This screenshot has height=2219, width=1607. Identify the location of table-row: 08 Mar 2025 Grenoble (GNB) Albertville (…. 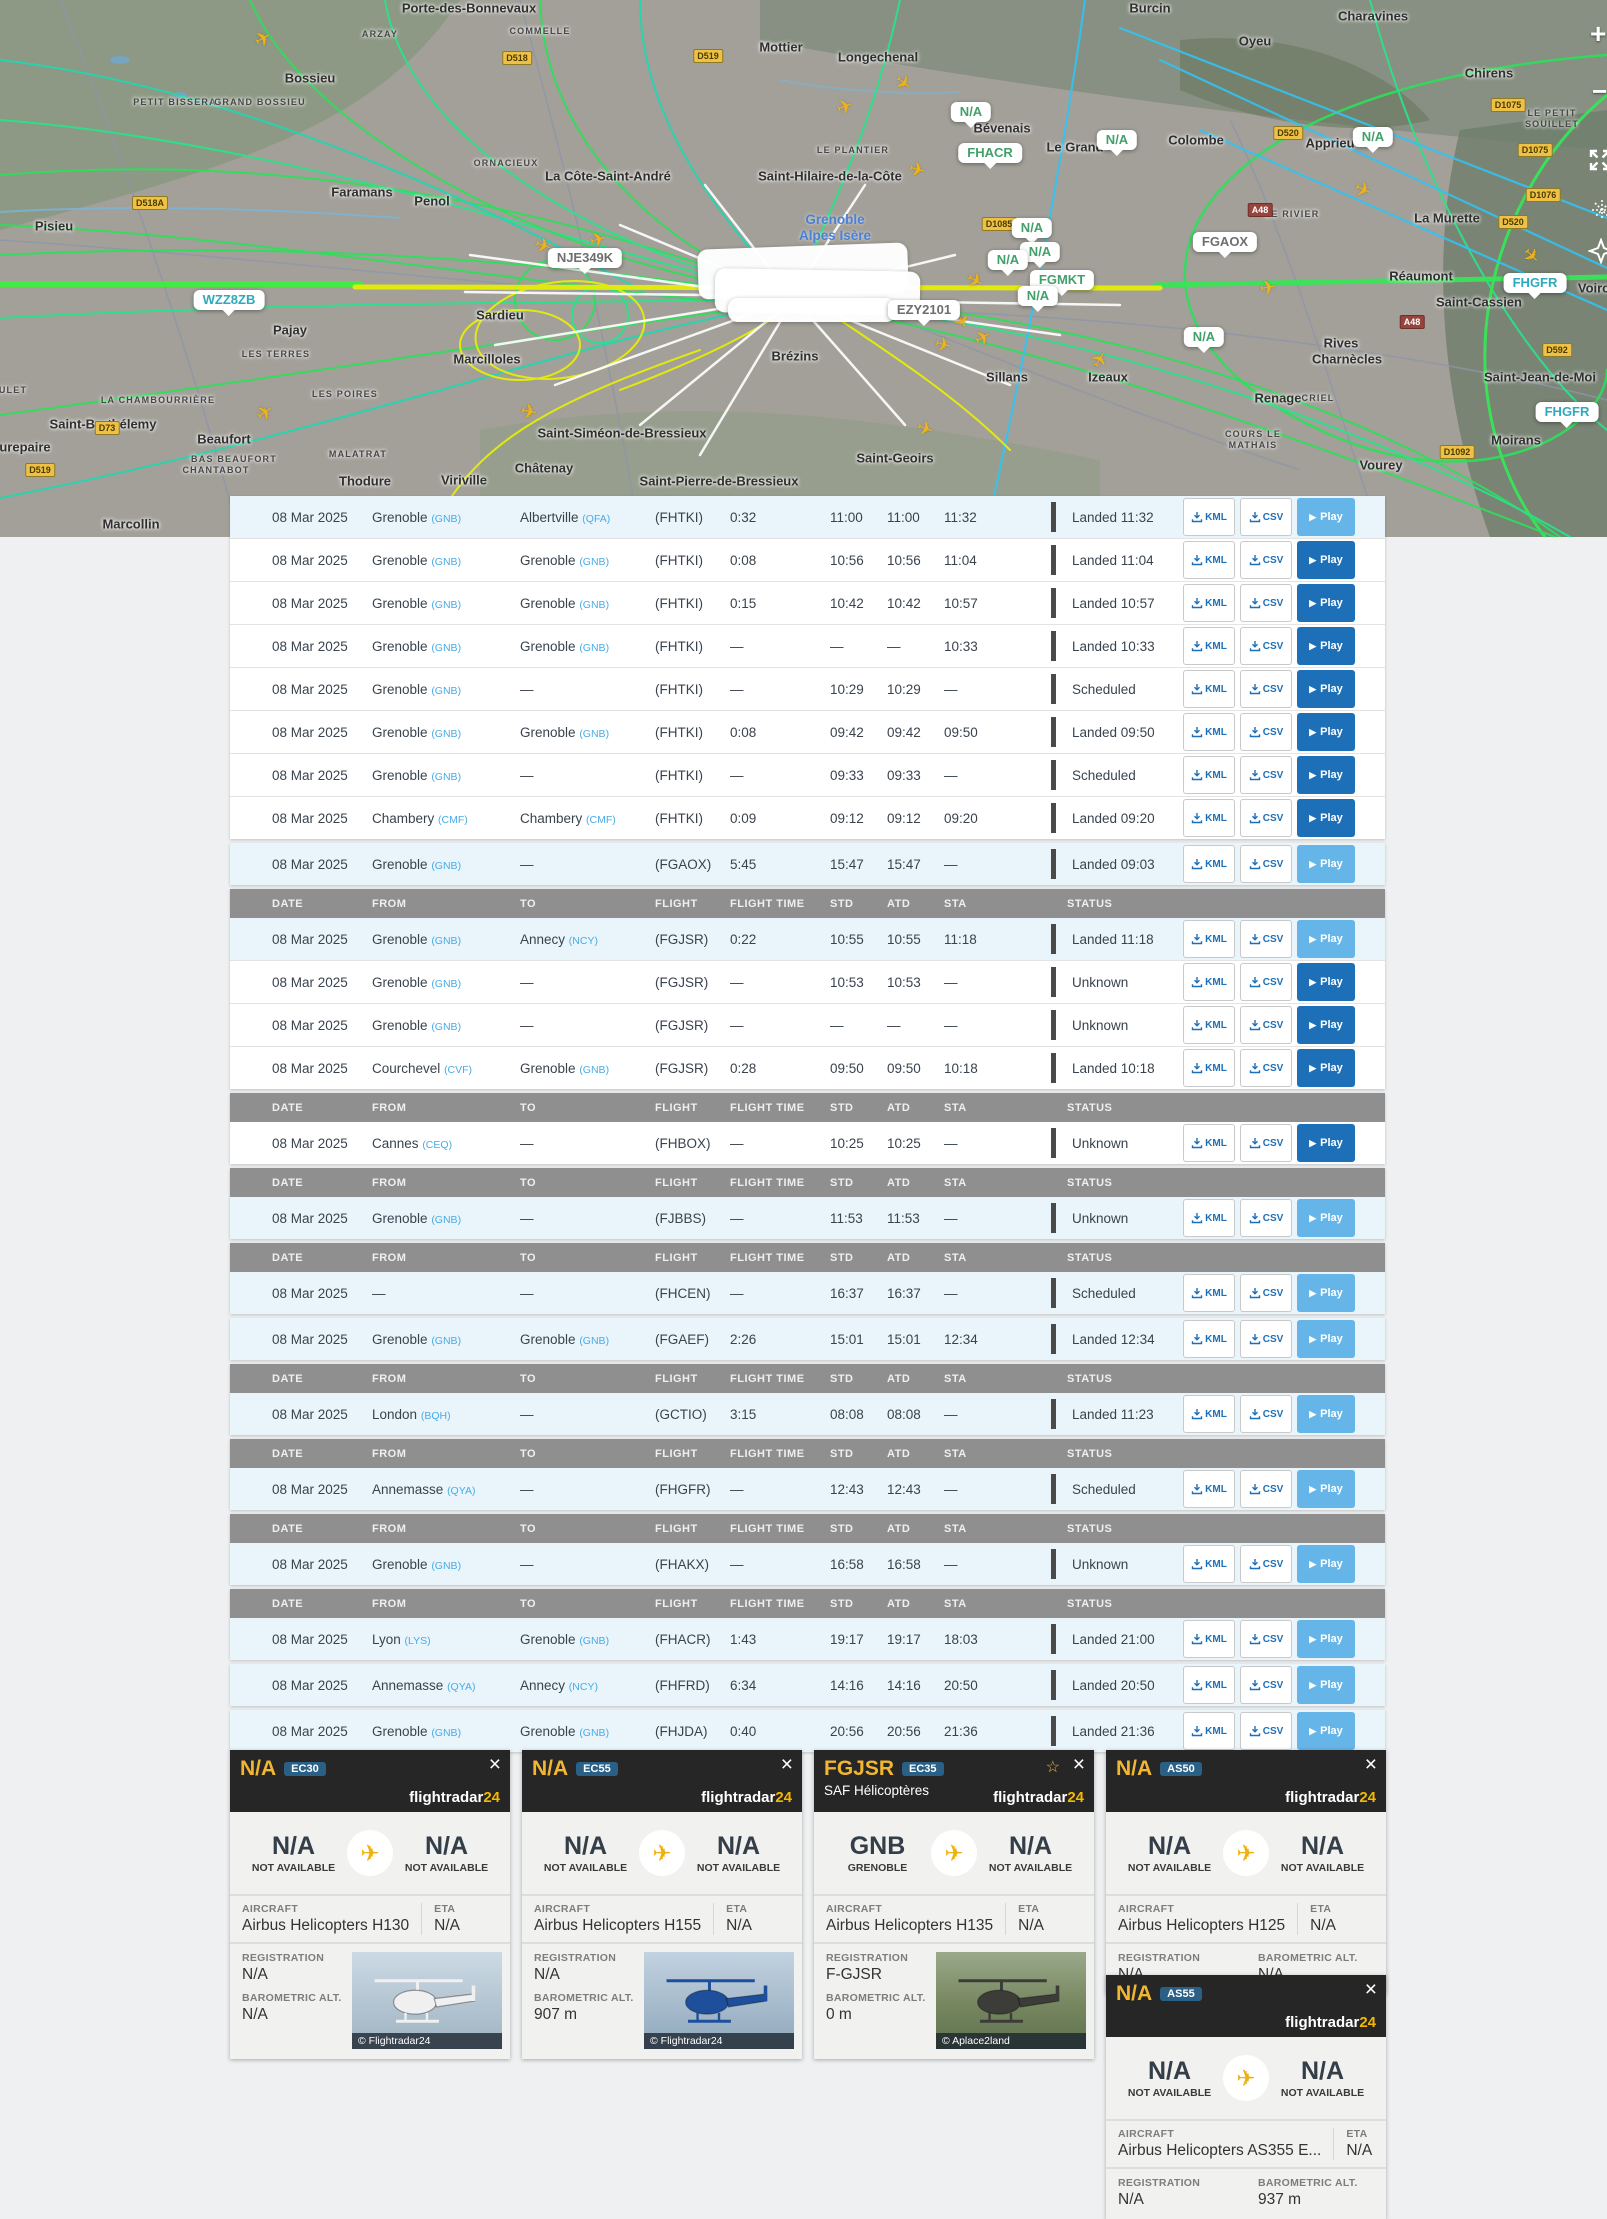
(807, 517).